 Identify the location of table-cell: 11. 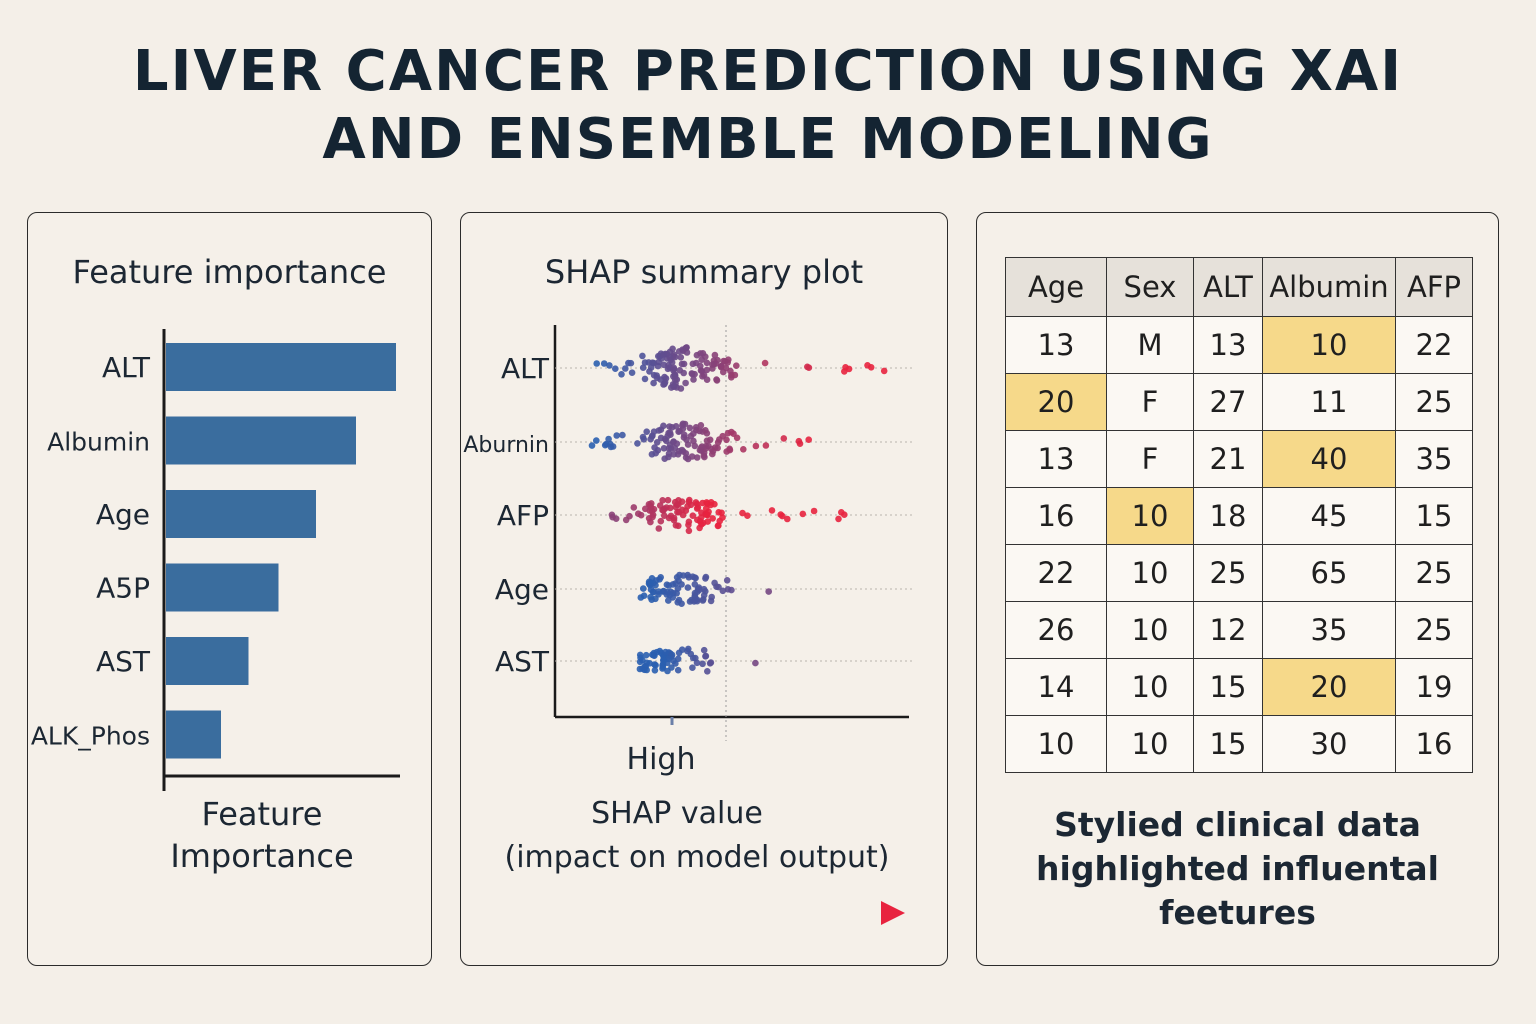
(1329, 402).